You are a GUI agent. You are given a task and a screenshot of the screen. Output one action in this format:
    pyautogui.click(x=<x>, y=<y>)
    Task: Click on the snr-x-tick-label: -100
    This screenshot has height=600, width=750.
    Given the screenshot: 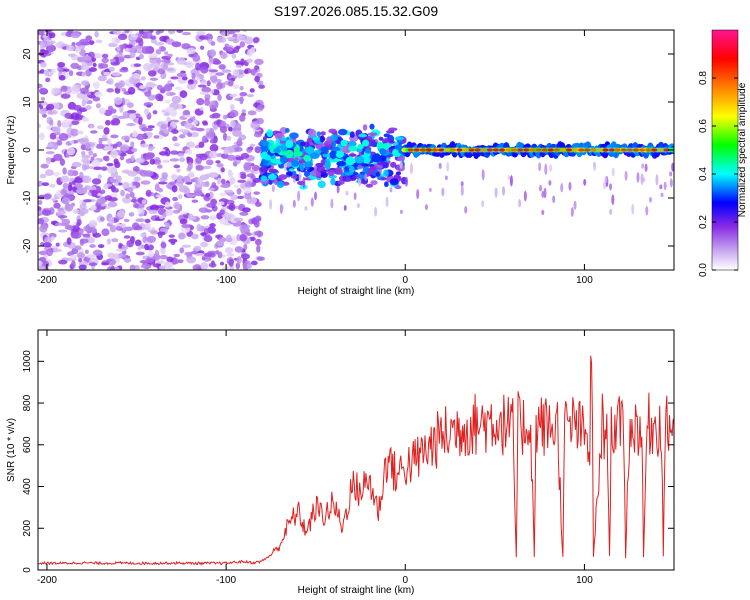 What is the action you would take?
    pyautogui.click(x=226, y=580)
    